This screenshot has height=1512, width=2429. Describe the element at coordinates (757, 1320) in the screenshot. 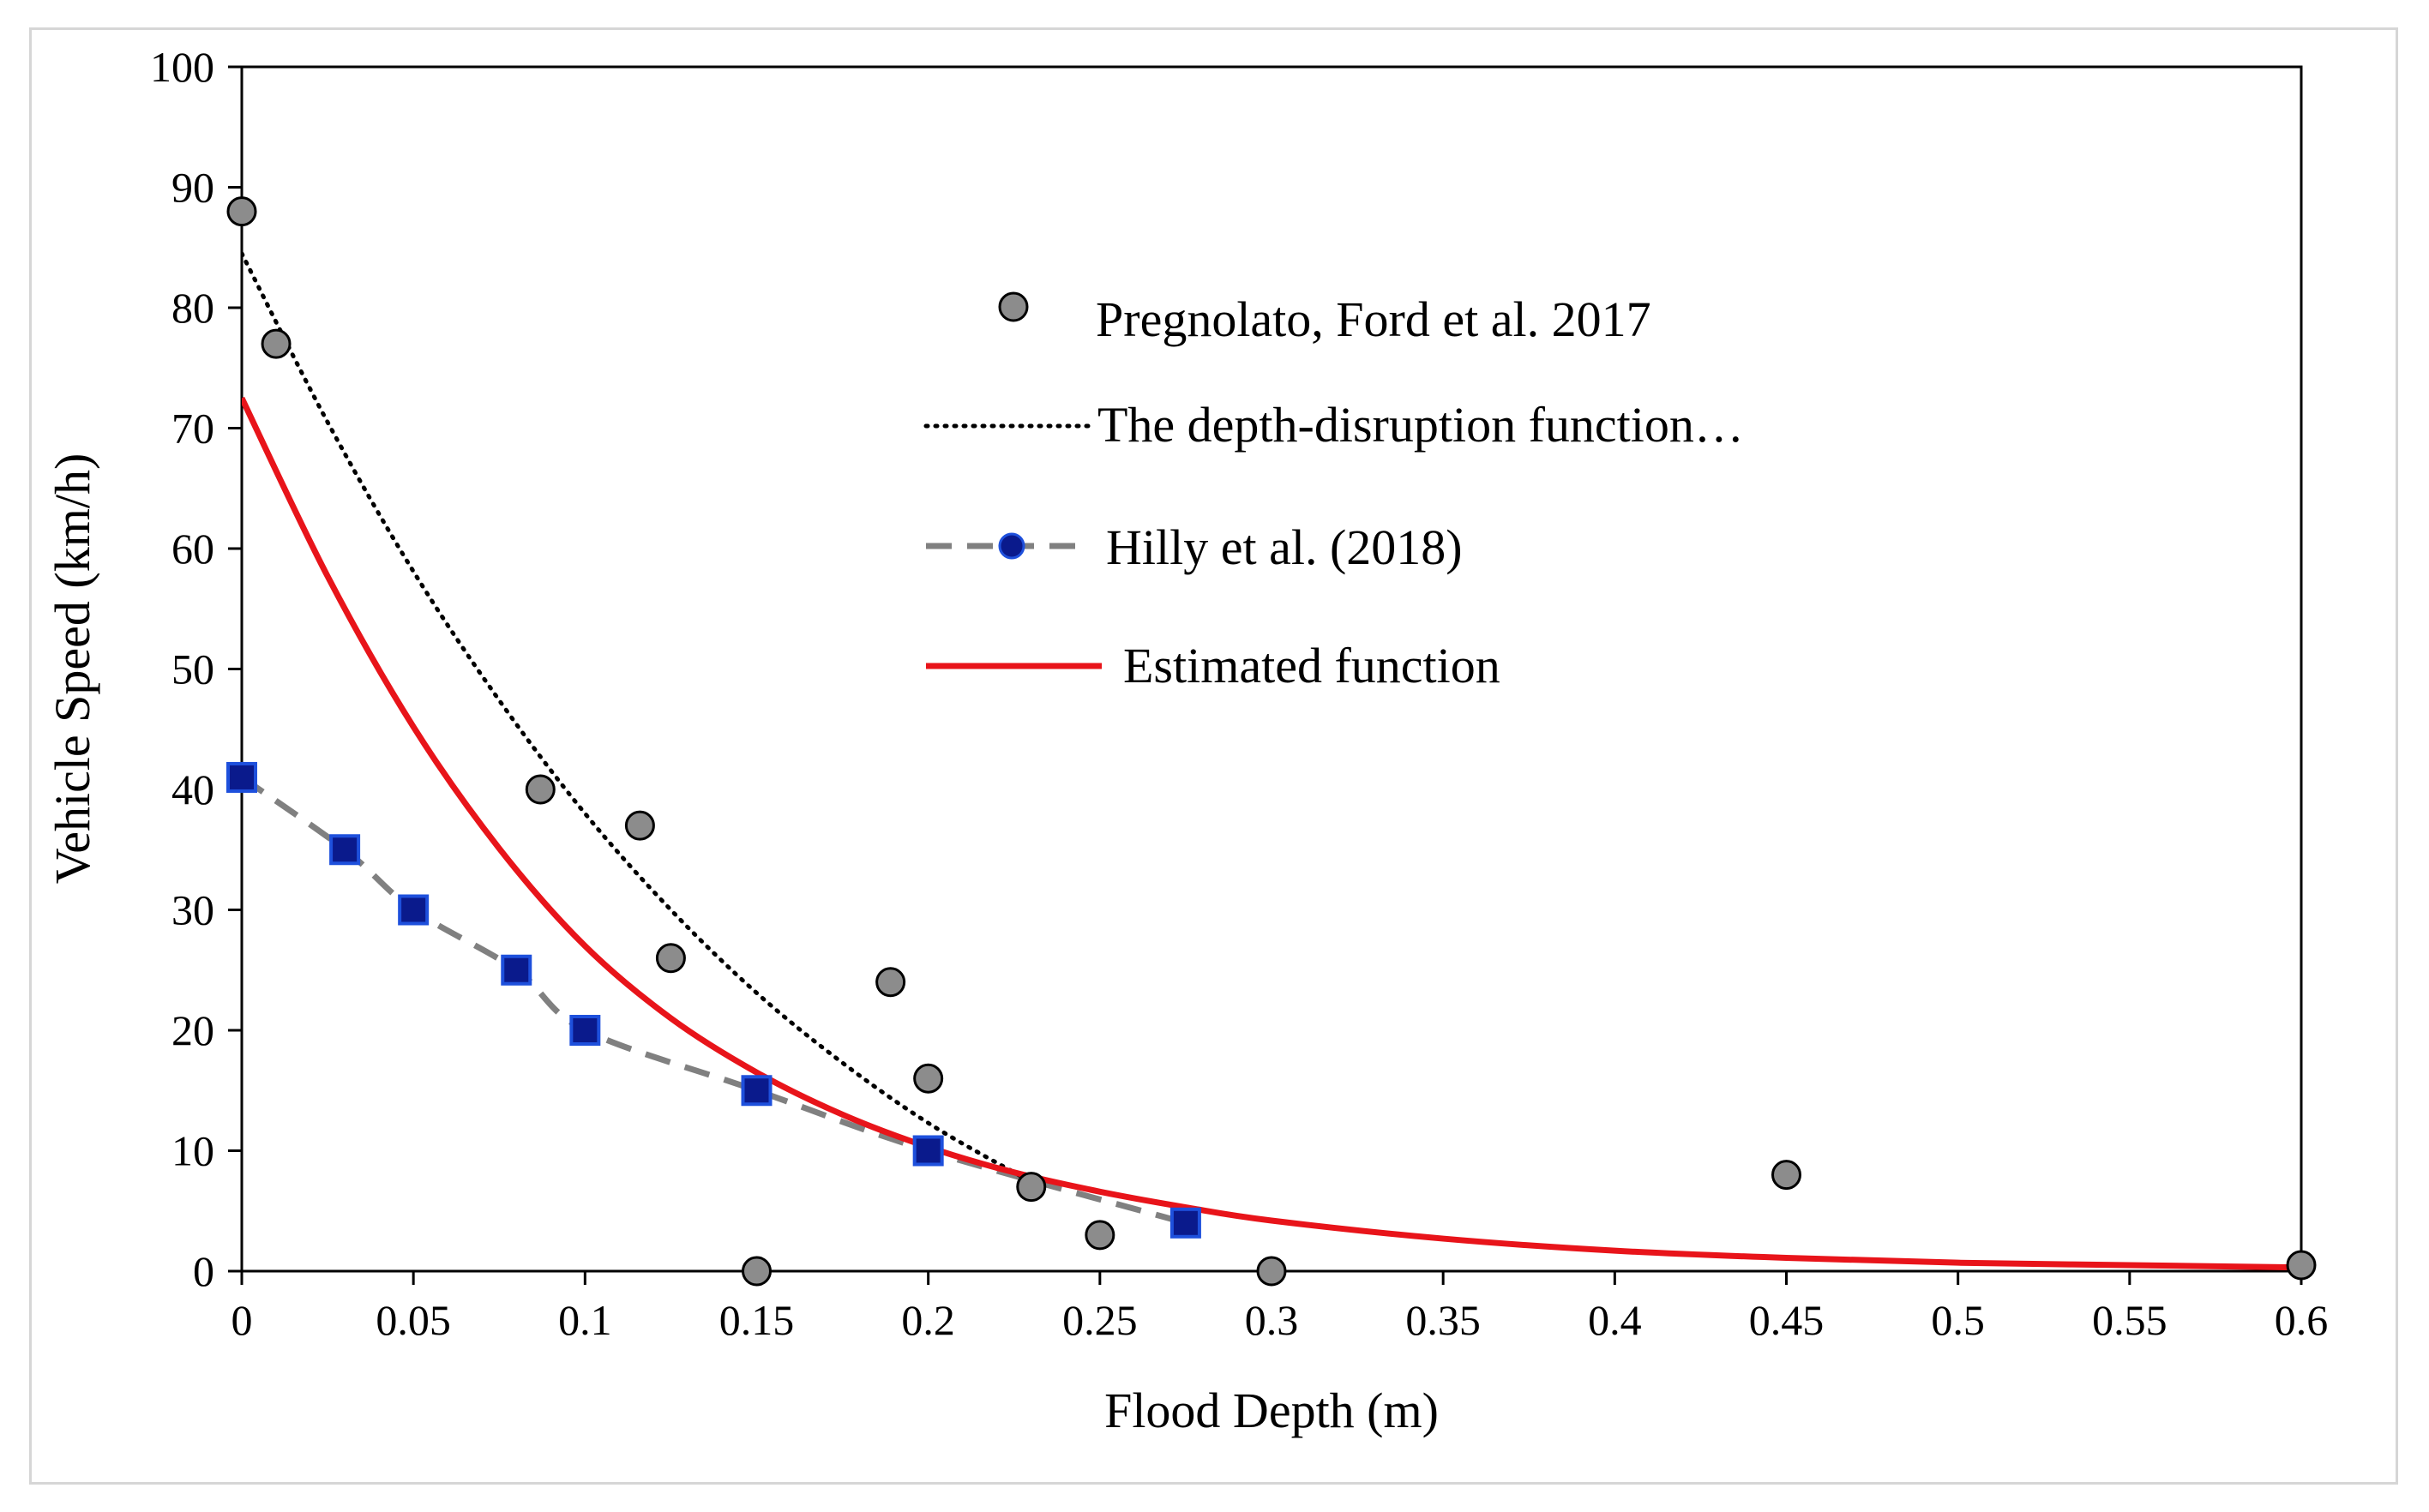

I see `x-tick-label: 0.15` at that location.